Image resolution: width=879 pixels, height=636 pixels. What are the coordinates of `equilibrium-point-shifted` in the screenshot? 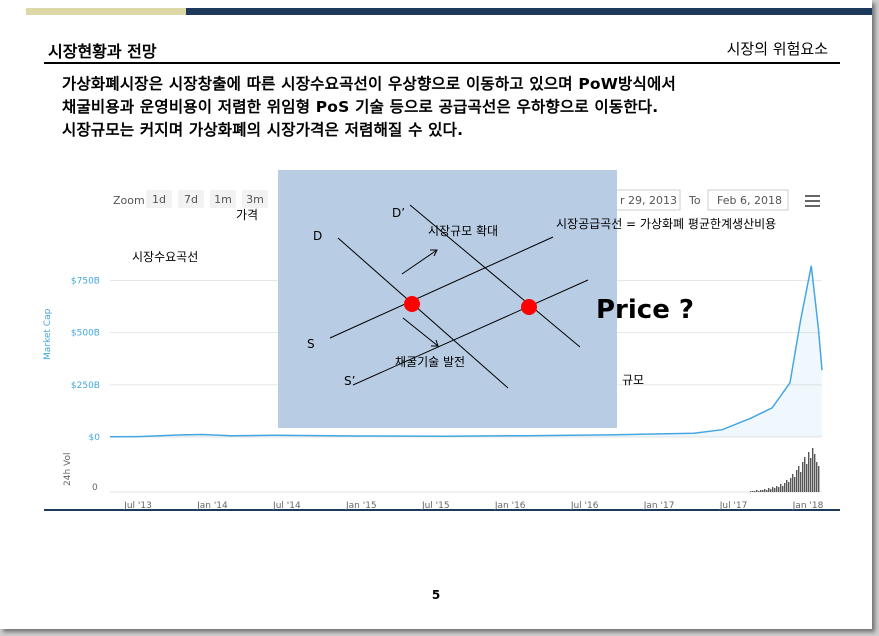 It's located at (529, 307).